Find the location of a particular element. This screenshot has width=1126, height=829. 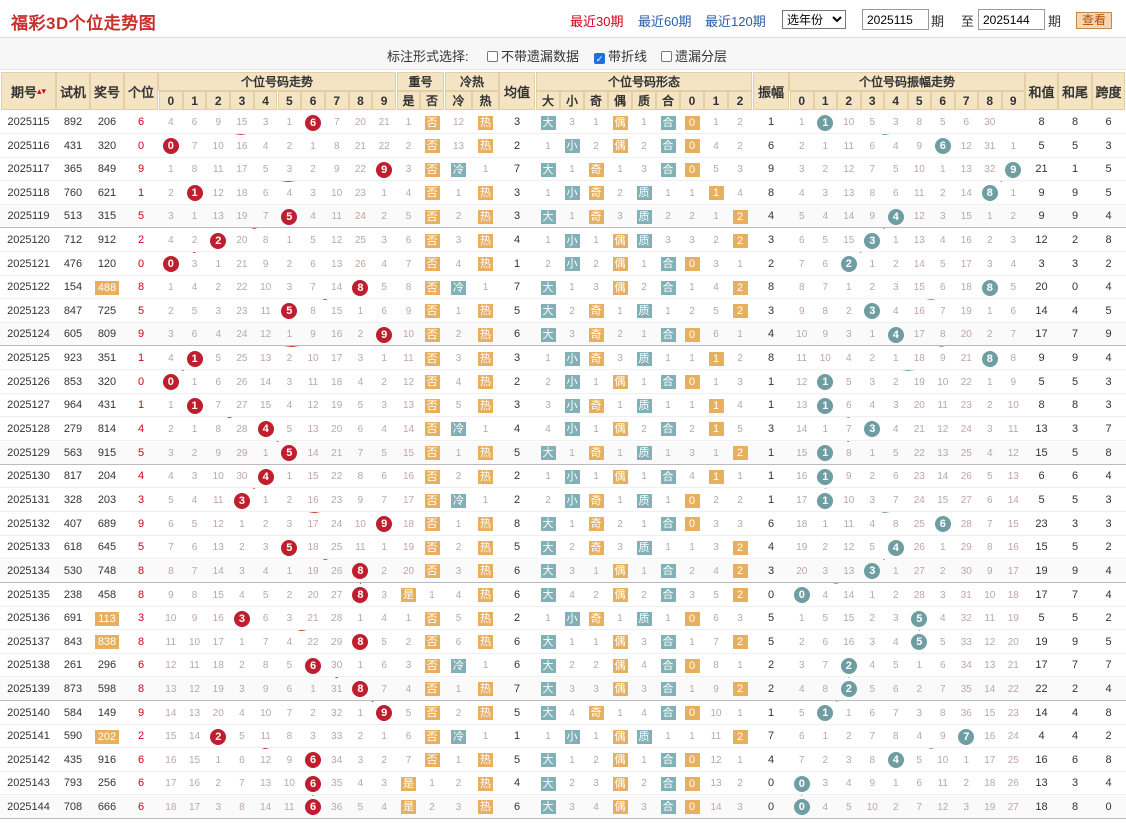

amp-cell: 3 is located at coordinates (771, 240).